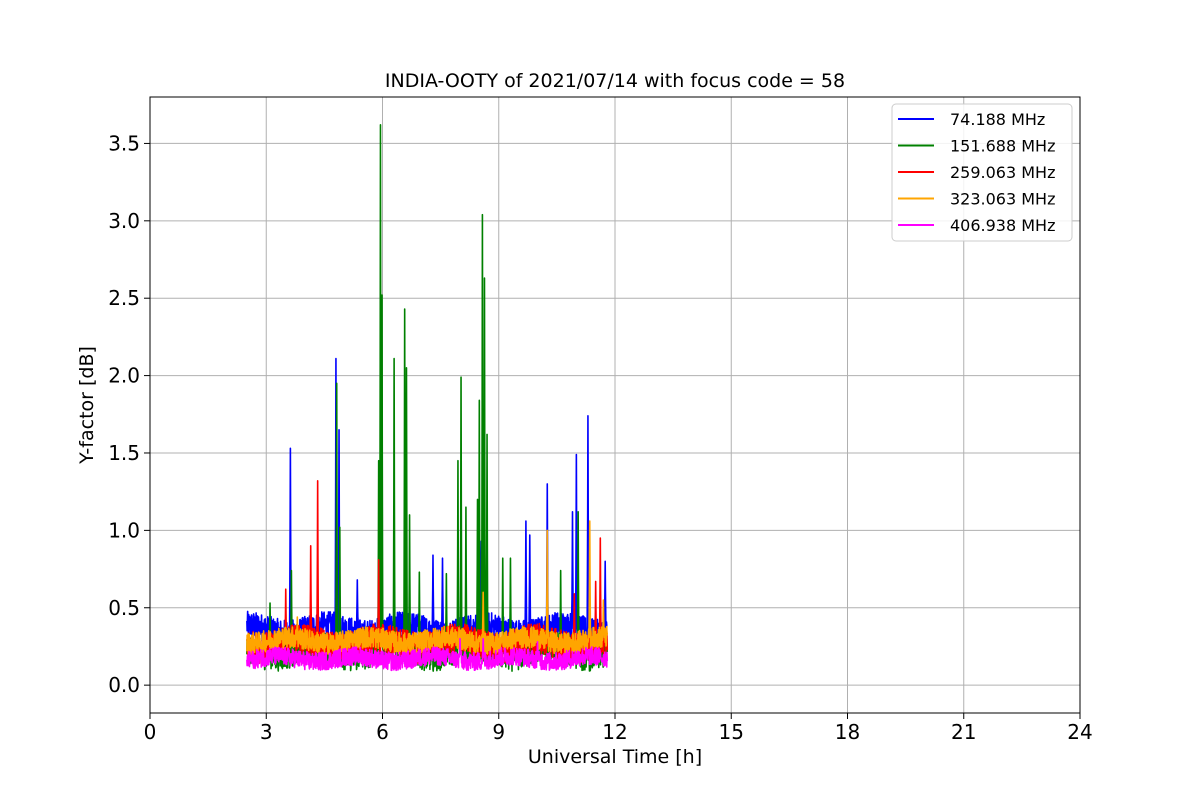 The height and width of the screenshot is (800, 1200). I want to click on y-tick-label: 2.5, so click(124, 298).